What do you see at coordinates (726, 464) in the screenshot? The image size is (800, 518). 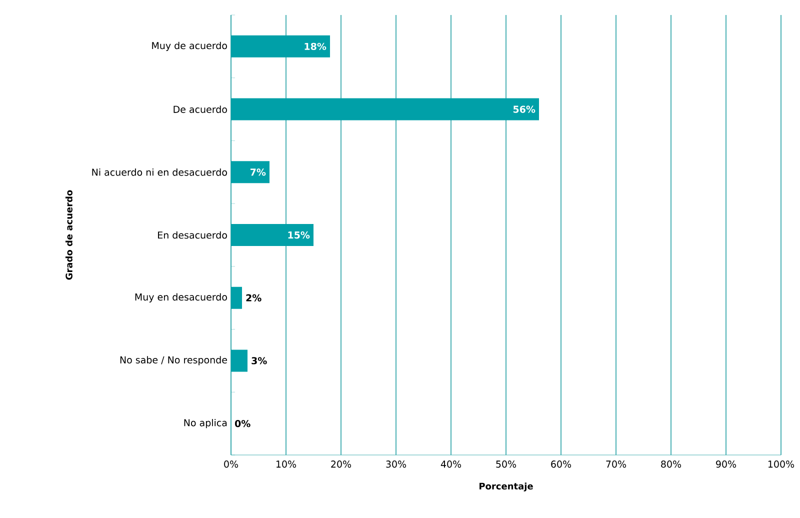 I see `x-tick-label: 90%` at bounding box center [726, 464].